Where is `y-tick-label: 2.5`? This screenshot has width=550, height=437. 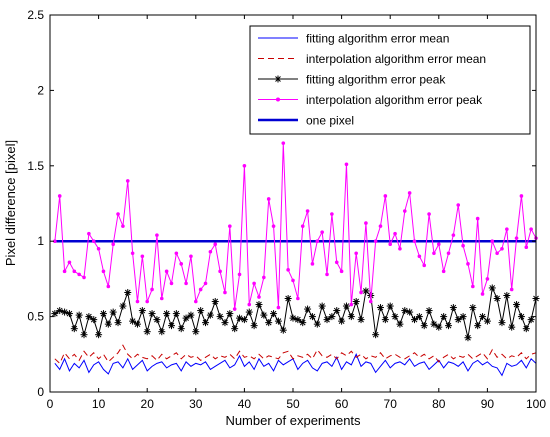 y-tick-label: 2.5 is located at coordinates (35, 15).